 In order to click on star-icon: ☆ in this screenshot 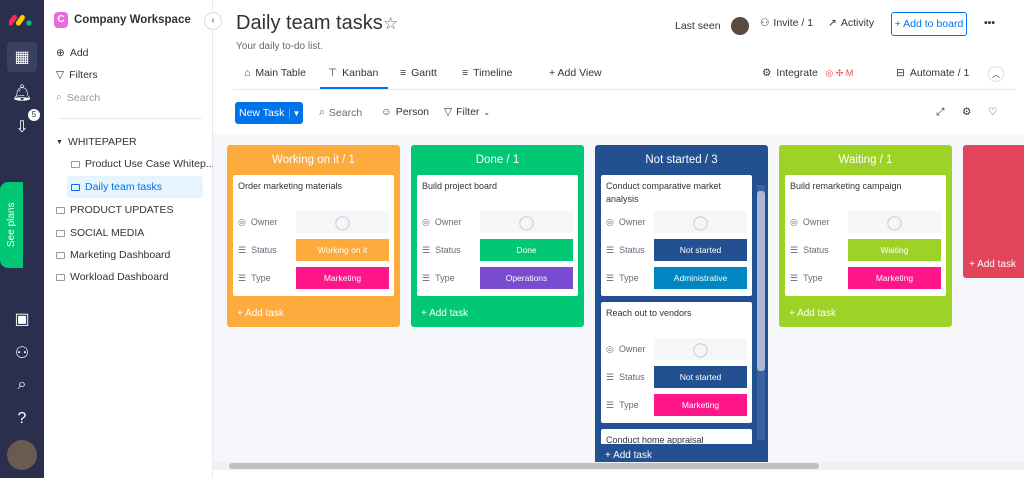, I will do `click(391, 23)`.